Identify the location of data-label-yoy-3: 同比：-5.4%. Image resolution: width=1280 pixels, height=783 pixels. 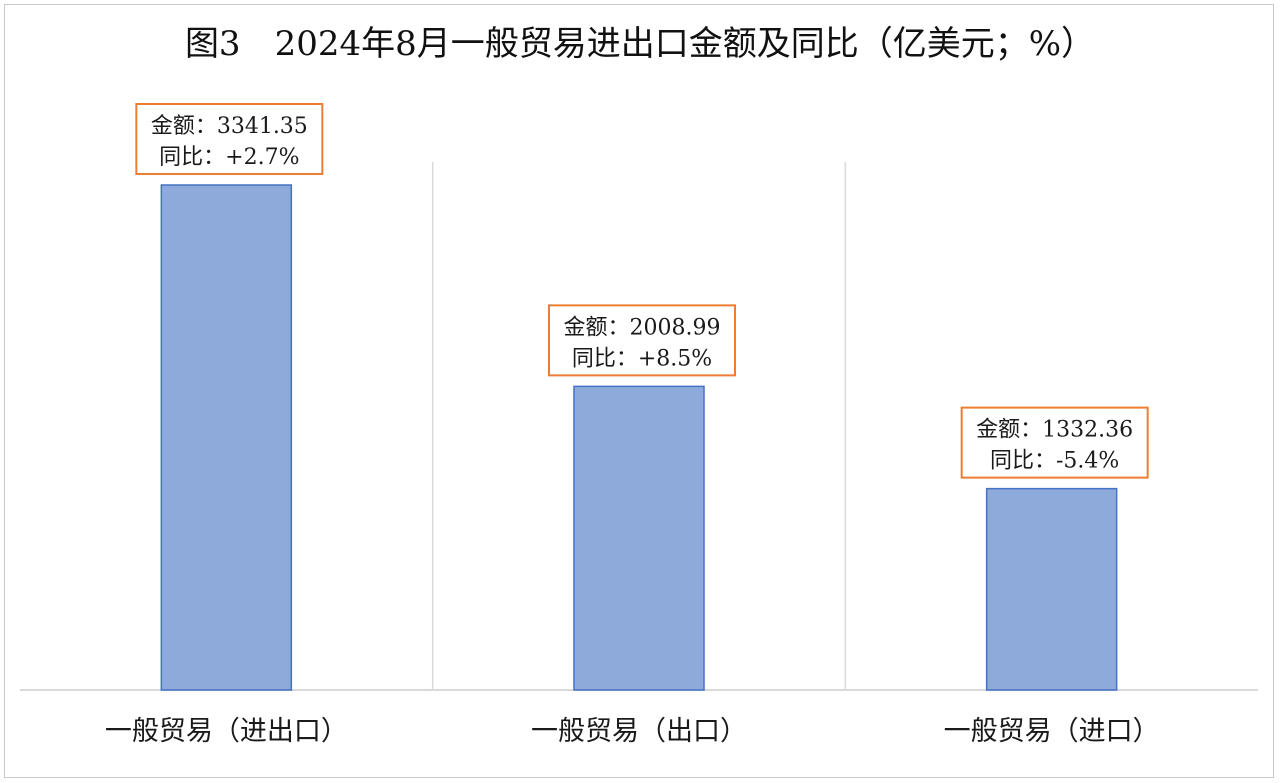
(1054, 461).